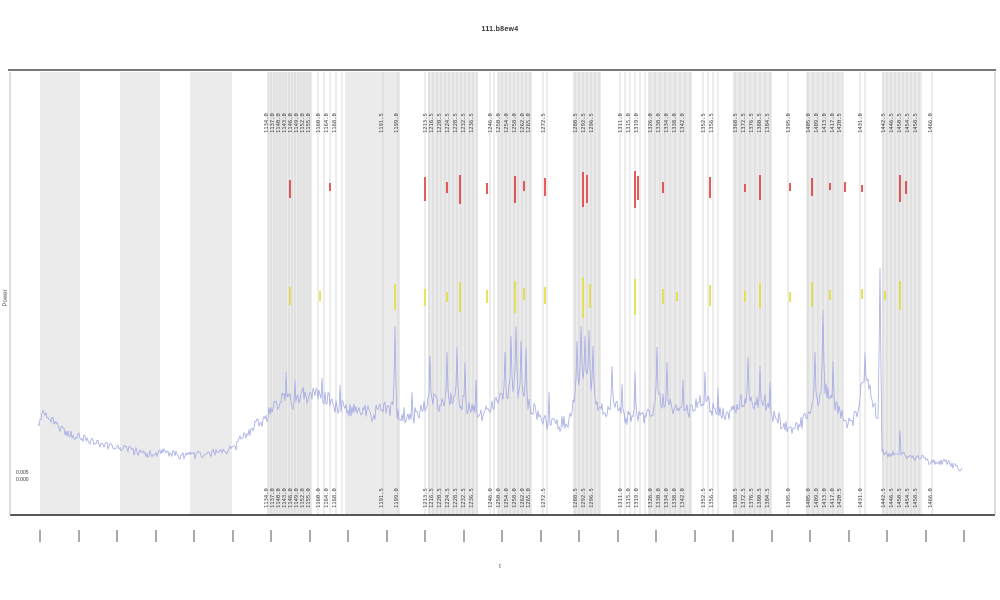 The width and height of the screenshot is (1000, 600). Describe the element at coordinates (309, 498) in the screenshot. I see `svg-text: 1155.0` at that location.